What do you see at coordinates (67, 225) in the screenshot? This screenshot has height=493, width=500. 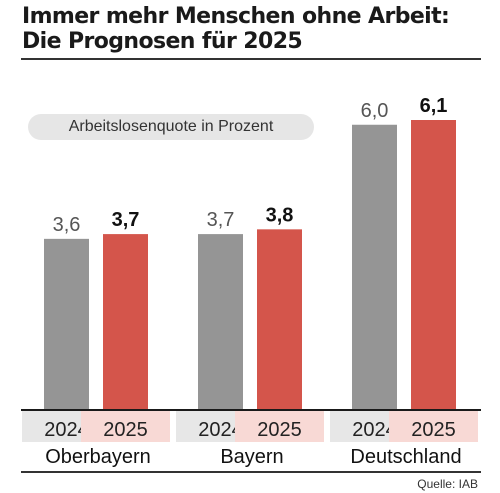 I see `value-label: 3,6` at bounding box center [67, 225].